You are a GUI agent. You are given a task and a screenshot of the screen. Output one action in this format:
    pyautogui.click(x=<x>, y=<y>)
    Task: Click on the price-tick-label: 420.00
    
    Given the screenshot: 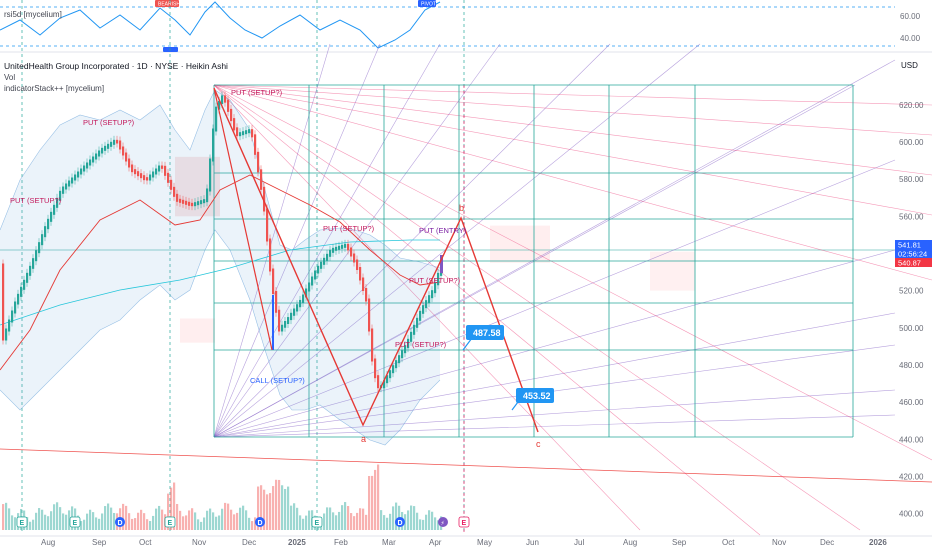 What is the action you would take?
    pyautogui.click(x=911, y=476)
    